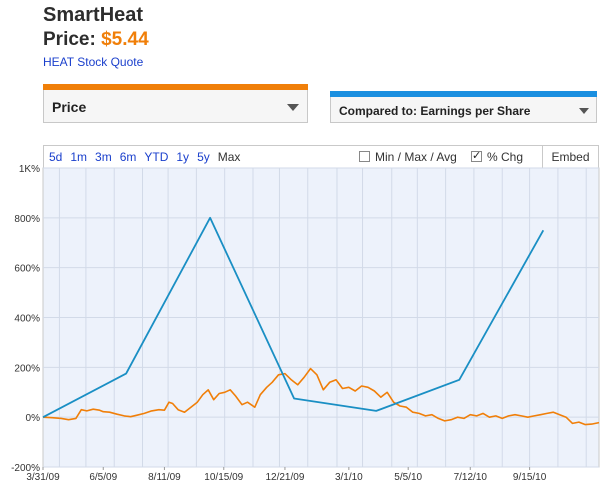 The height and width of the screenshot is (495, 605). Describe the element at coordinates (93, 15) in the screenshot. I see `company-name: SmartHeat` at that location.